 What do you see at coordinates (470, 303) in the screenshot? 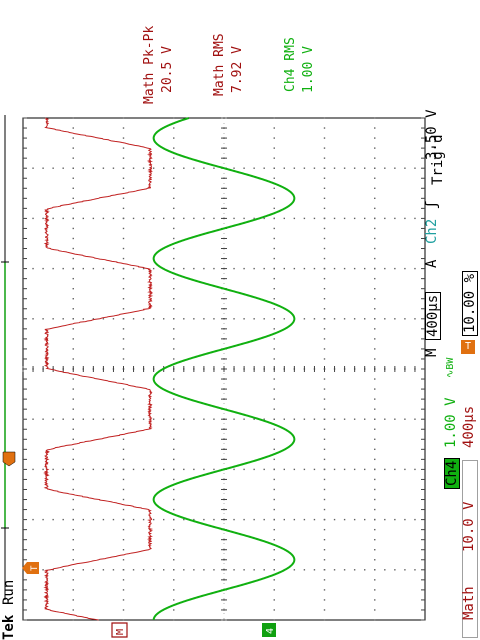
I see `trigger-position: 10.00 %` at bounding box center [470, 303].